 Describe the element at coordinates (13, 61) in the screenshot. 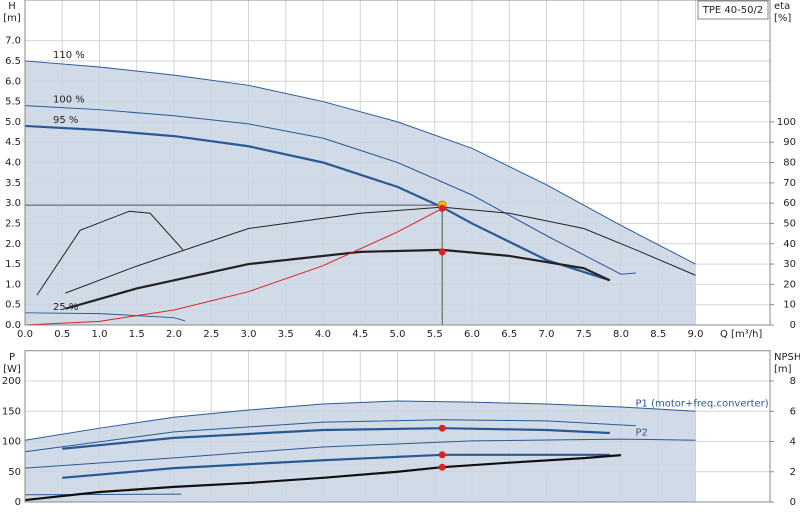

I see `y-tick-label: 6.5` at that location.